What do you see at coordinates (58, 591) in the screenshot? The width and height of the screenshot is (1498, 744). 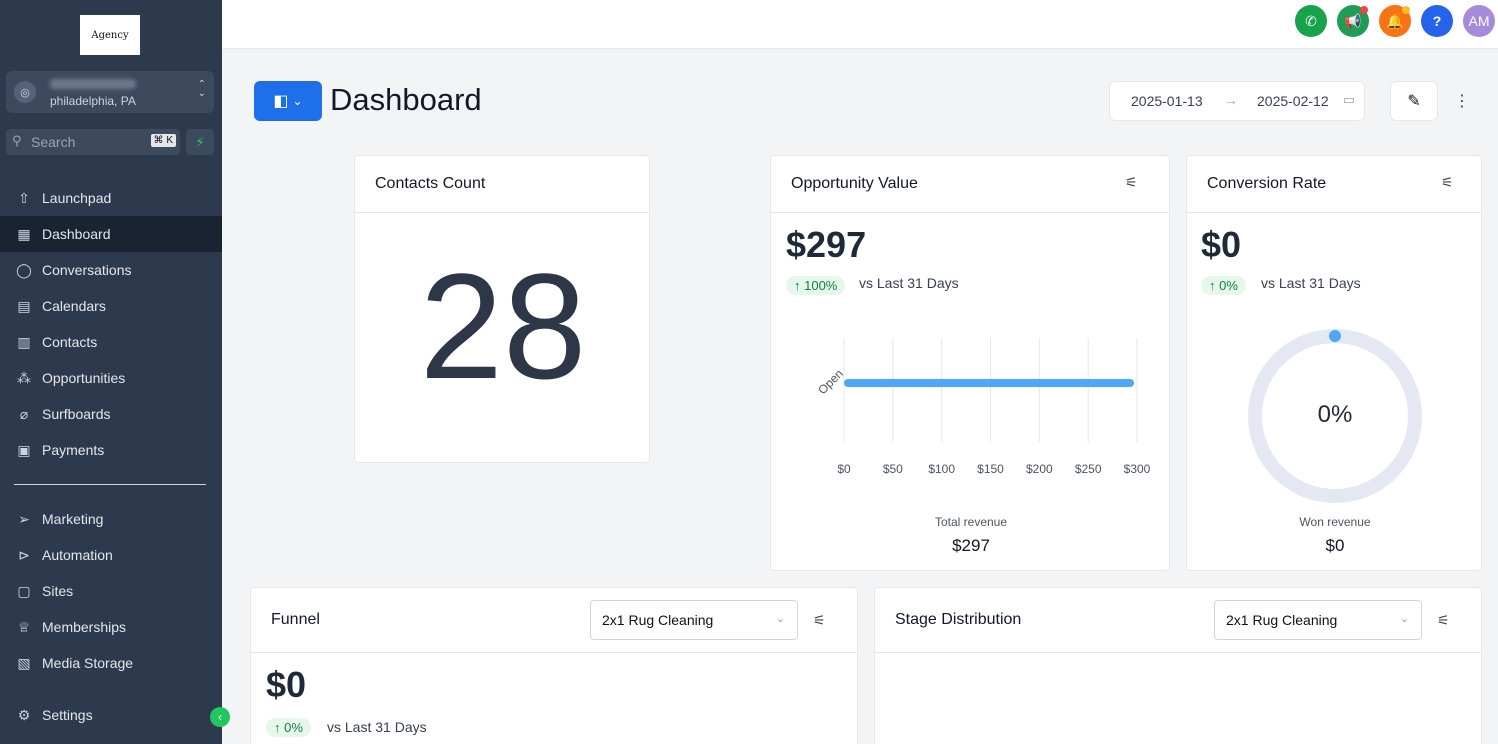 I see `sidebar-item-label: Sites` at bounding box center [58, 591].